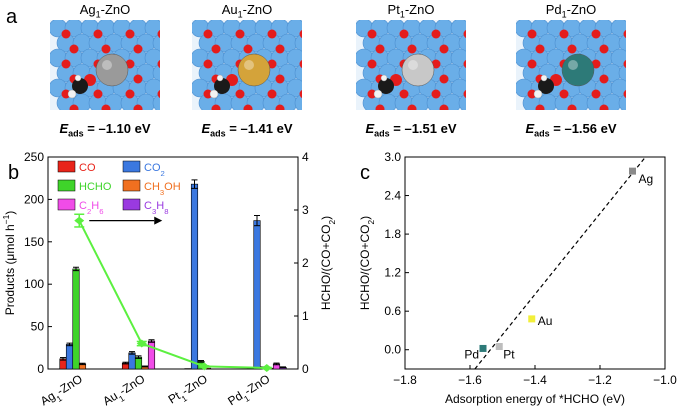 The width and height of the screenshot is (685, 414). Describe the element at coordinates (392, 311) in the screenshot. I see `y-tick-label: 0.6` at that location.